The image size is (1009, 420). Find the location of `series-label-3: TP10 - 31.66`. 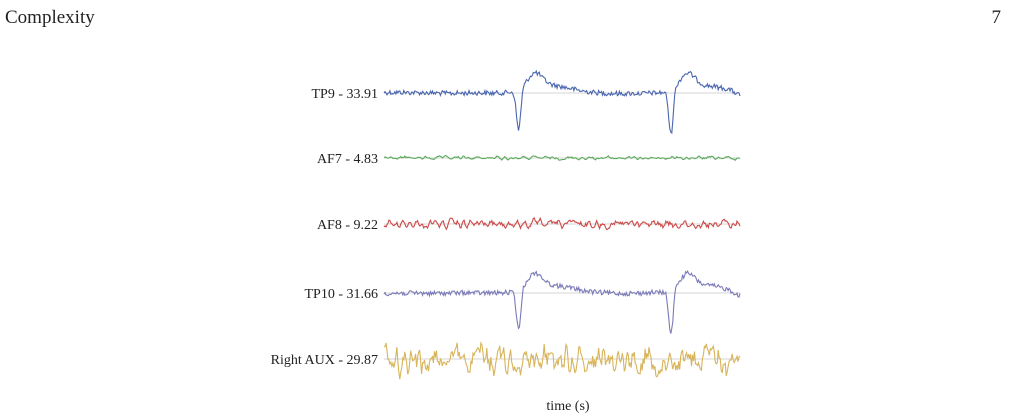

series-label-3: TP10 - 31.66 is located at coordinates (342, 294).